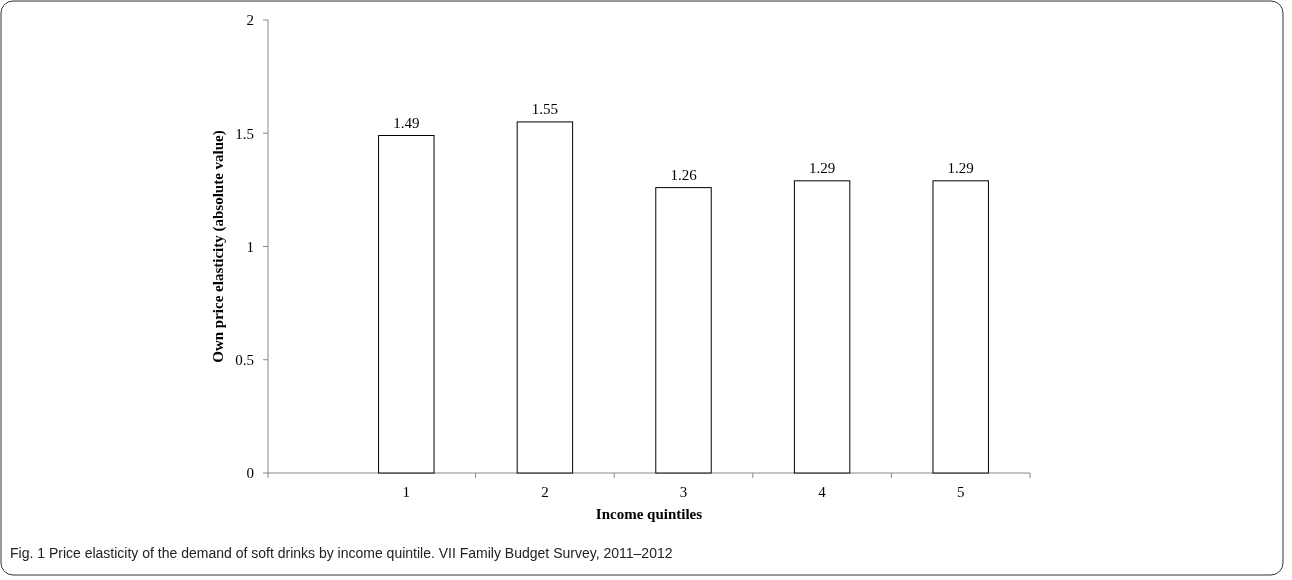 This screenshot has width=1292, height=580. Describe the element at coordinates (250, 473) in the screenshot. I see `y-tick-label: 0` at that location.